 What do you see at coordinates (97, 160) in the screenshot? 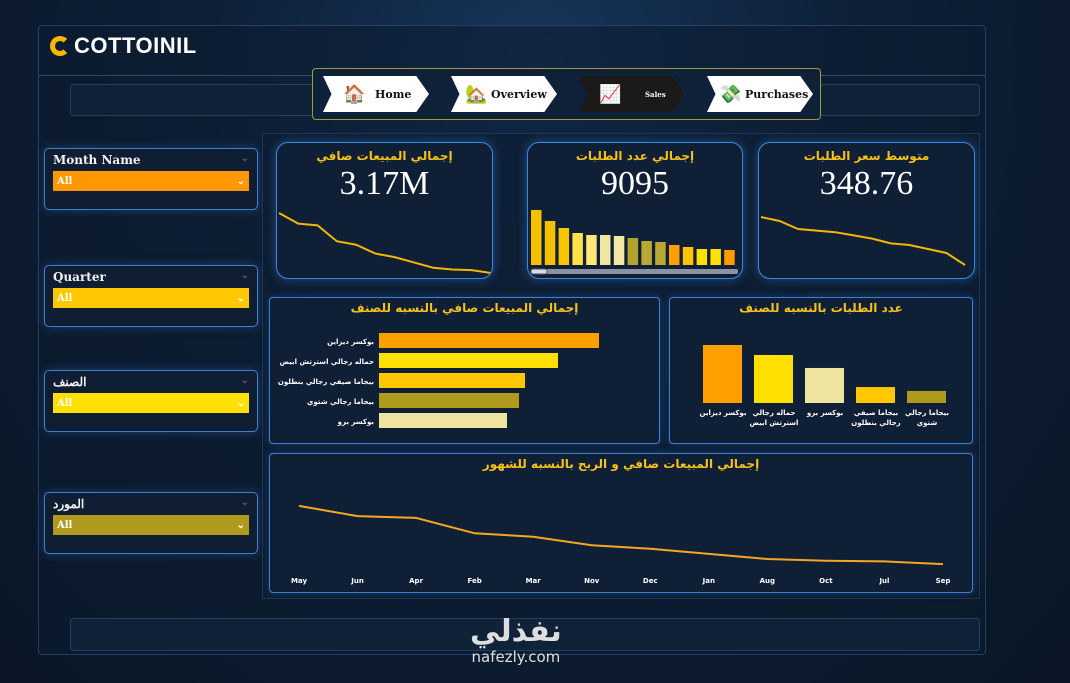
I see `slicer-title: Month Name` at bounding box center [97, 160].